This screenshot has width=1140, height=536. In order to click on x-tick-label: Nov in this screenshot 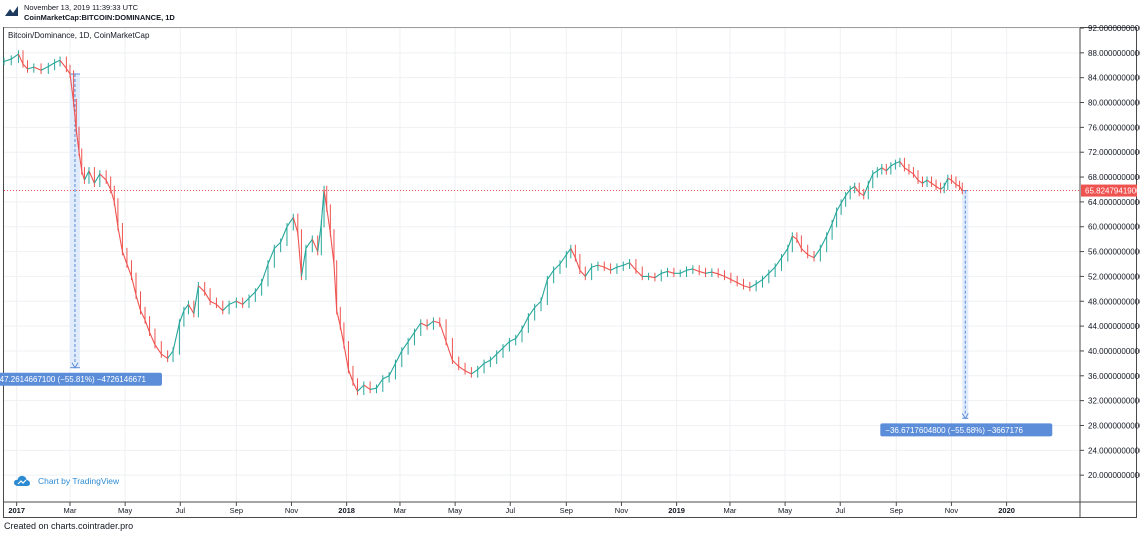, I will do `click(292, 510)`.